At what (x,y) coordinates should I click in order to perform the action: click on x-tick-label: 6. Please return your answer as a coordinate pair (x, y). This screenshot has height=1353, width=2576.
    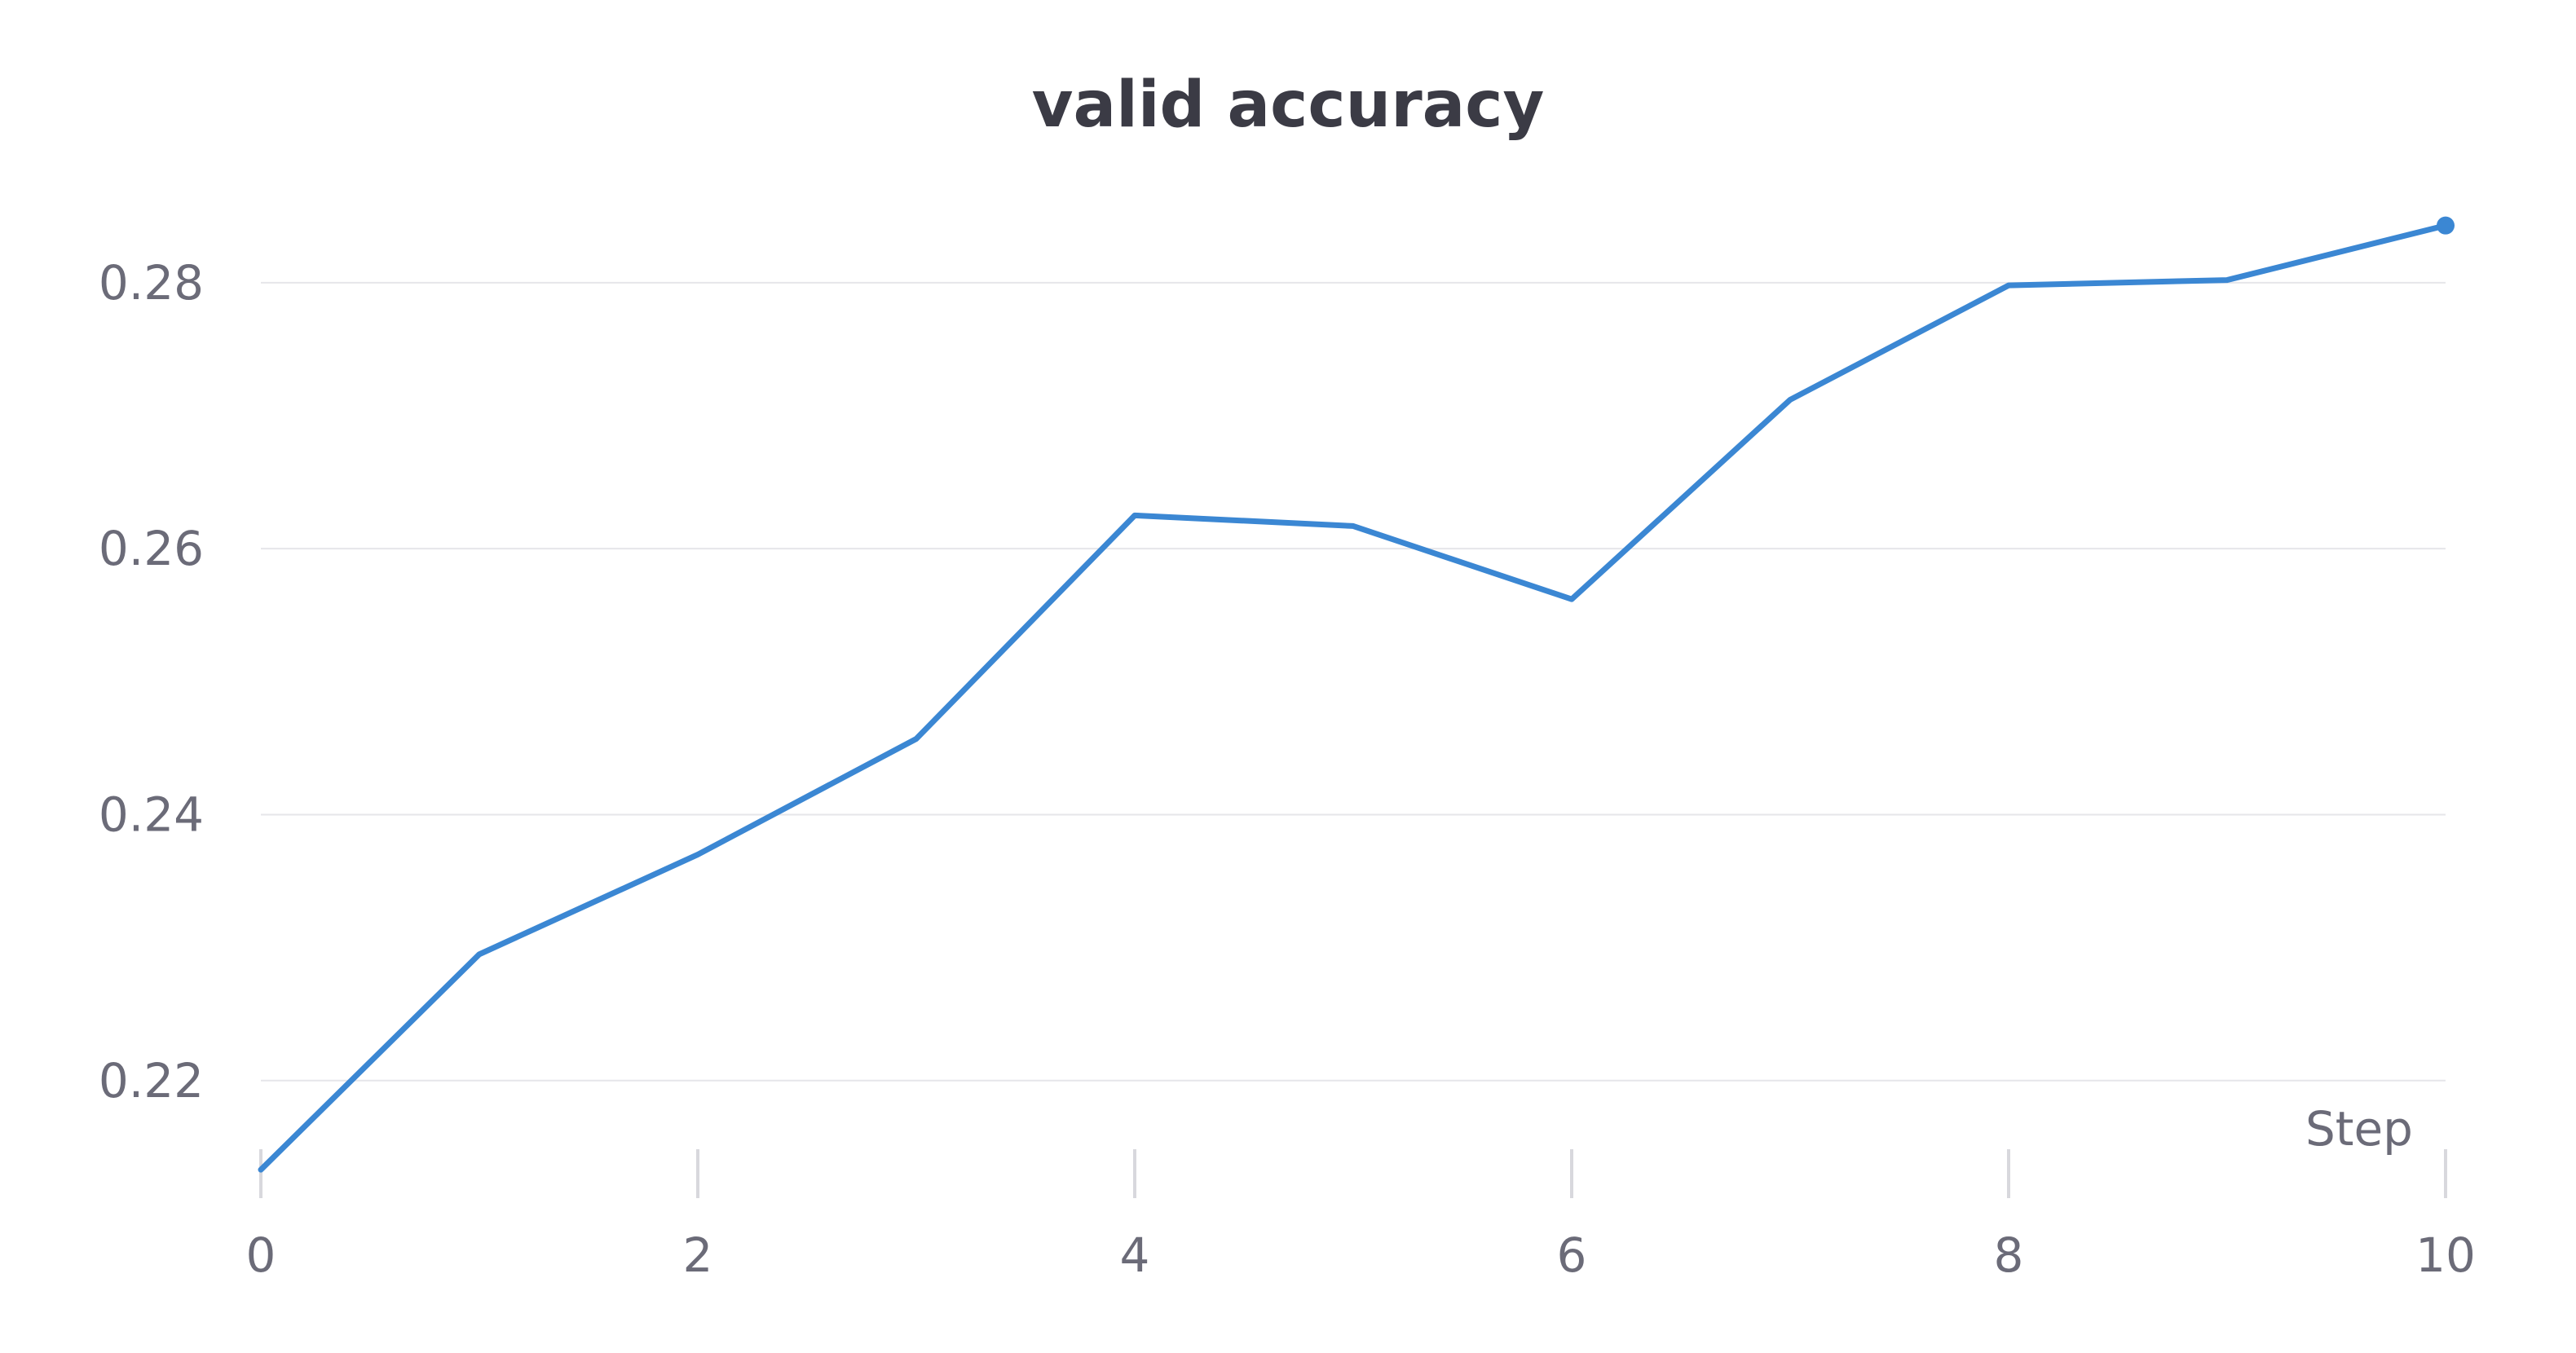
    Looking at the image, I should click on (1572, 1255).